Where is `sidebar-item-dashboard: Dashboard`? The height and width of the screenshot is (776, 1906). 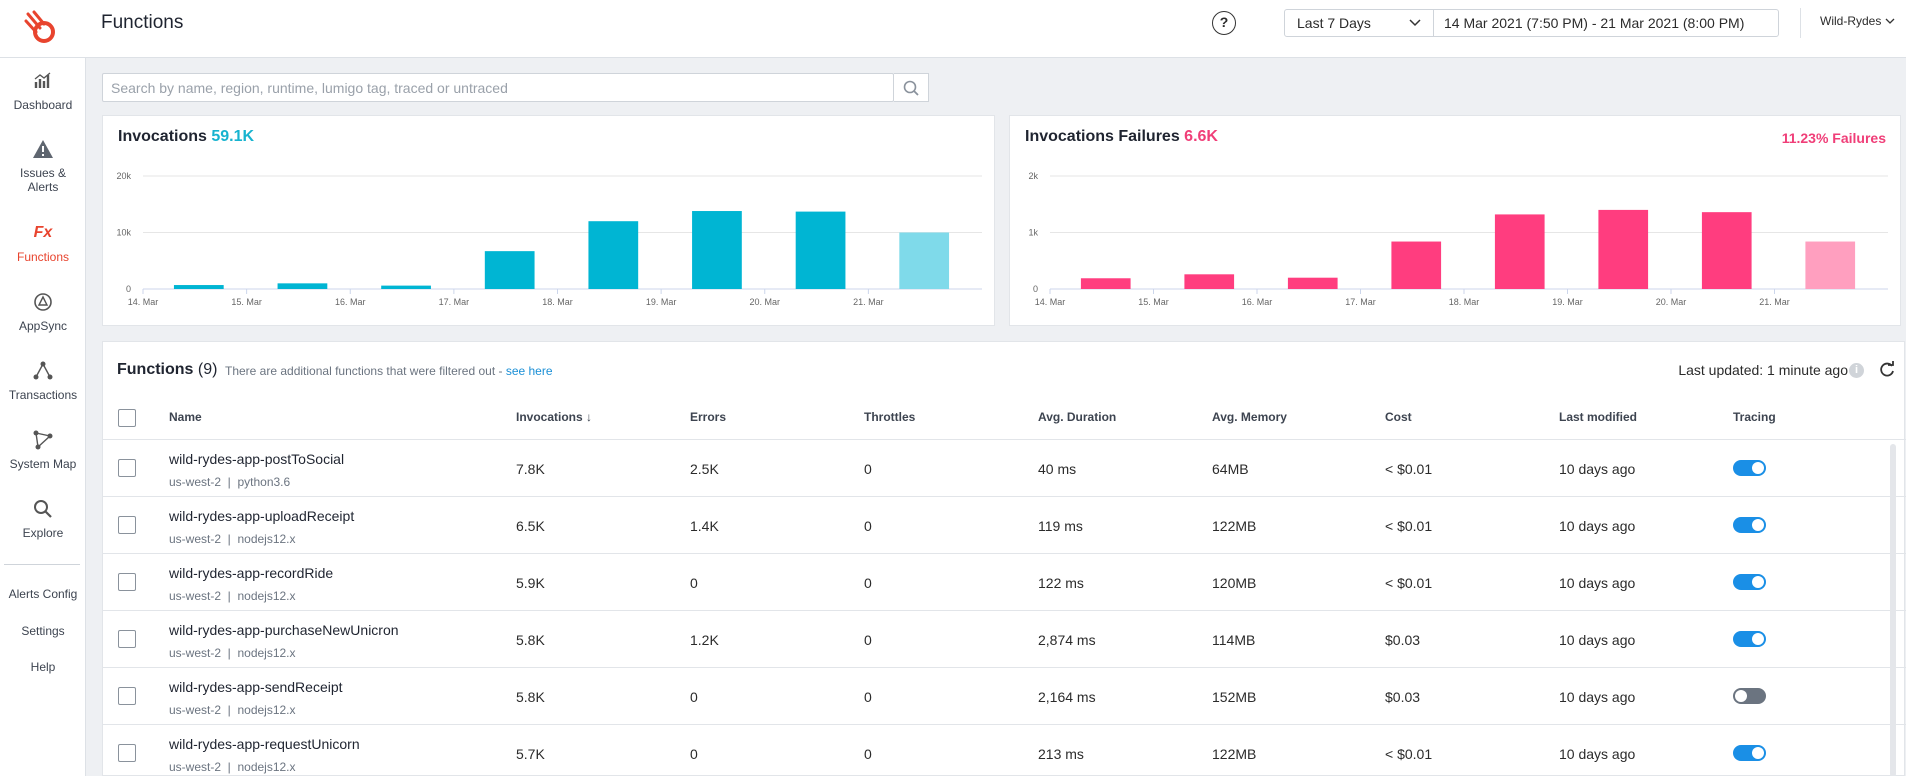 sidebar-item-dashboard: Dashboard is located at coordinates (43, 91).